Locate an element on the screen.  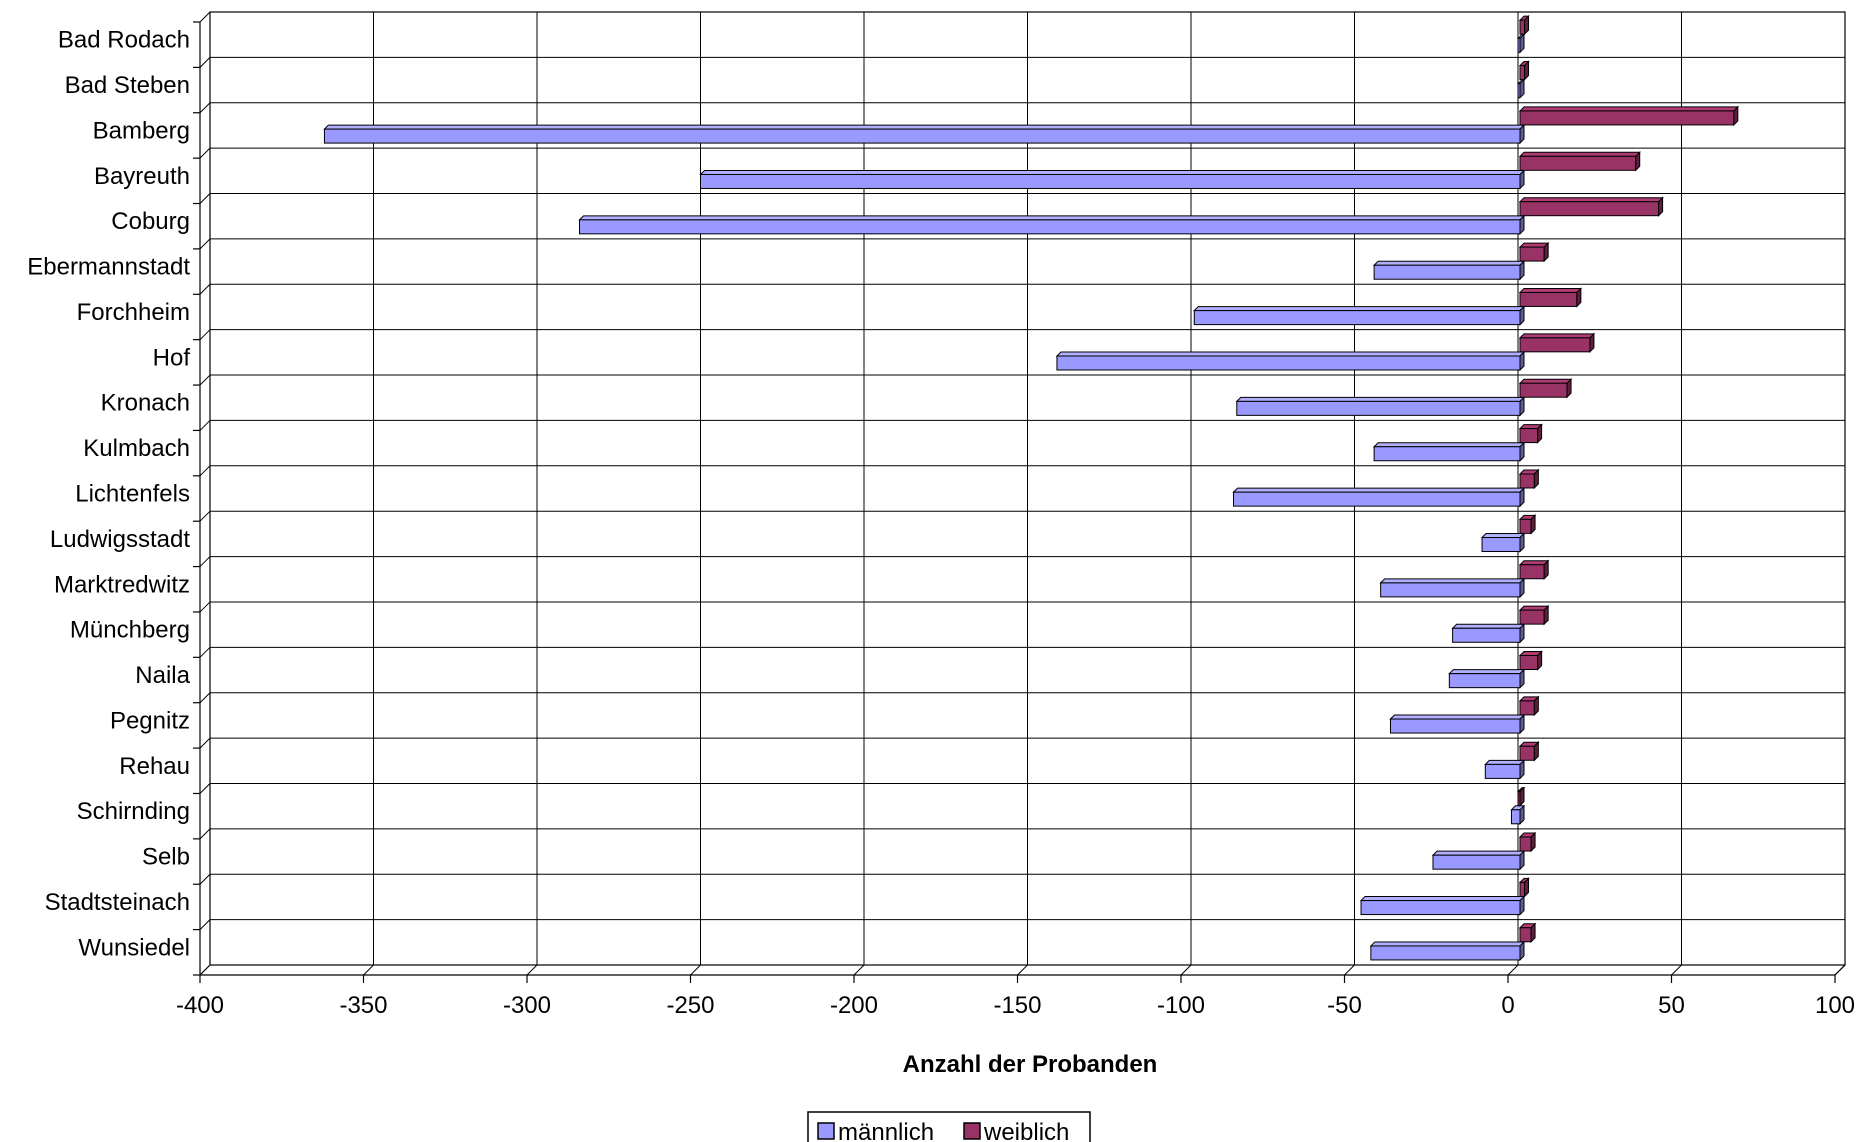
bar-weiblich-bayreuth is located at coordinates (1579, 161).